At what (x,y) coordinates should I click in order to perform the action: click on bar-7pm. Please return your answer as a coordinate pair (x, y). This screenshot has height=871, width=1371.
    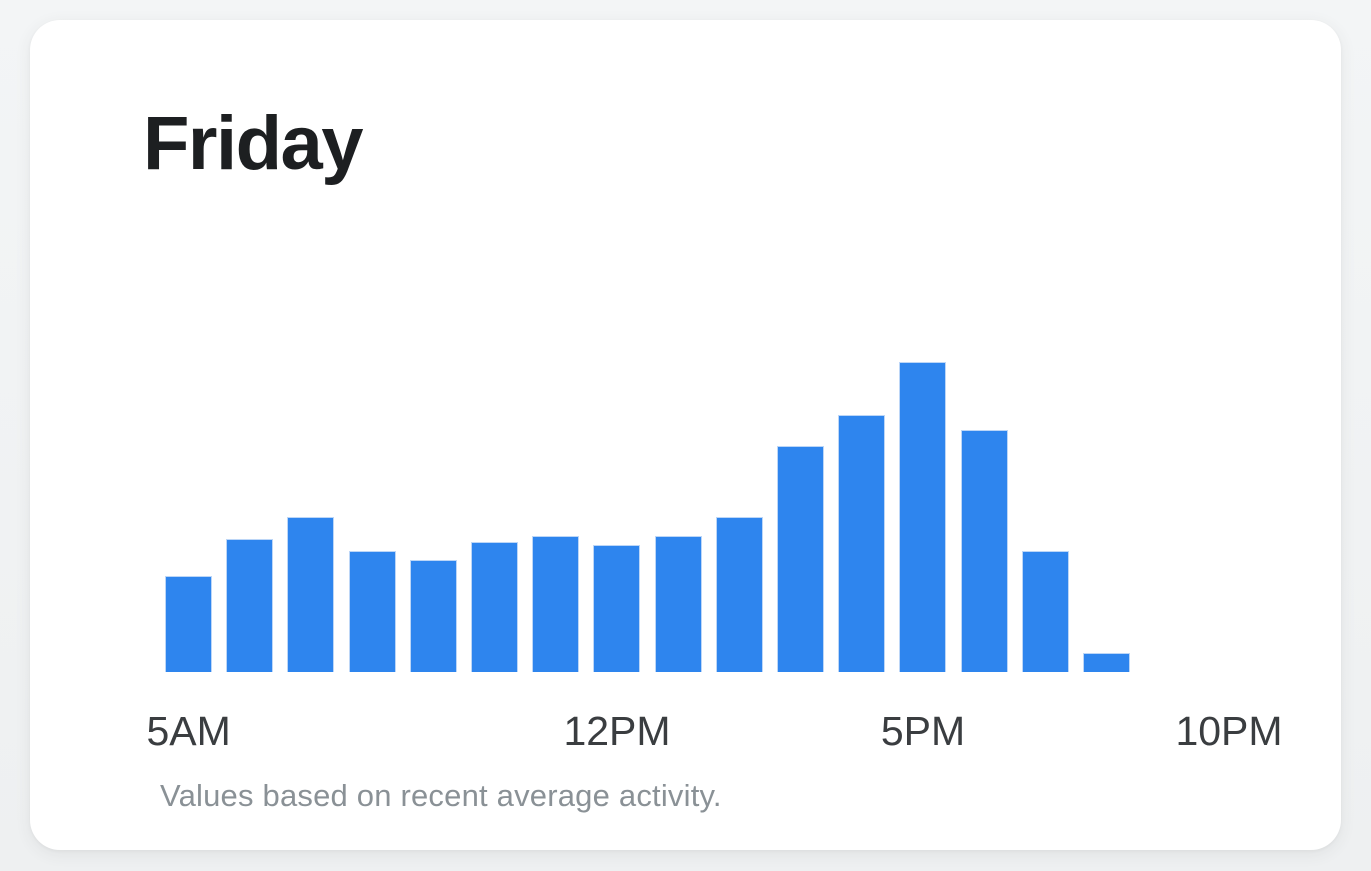
    Looking at the image, I should click on (1045, 611).